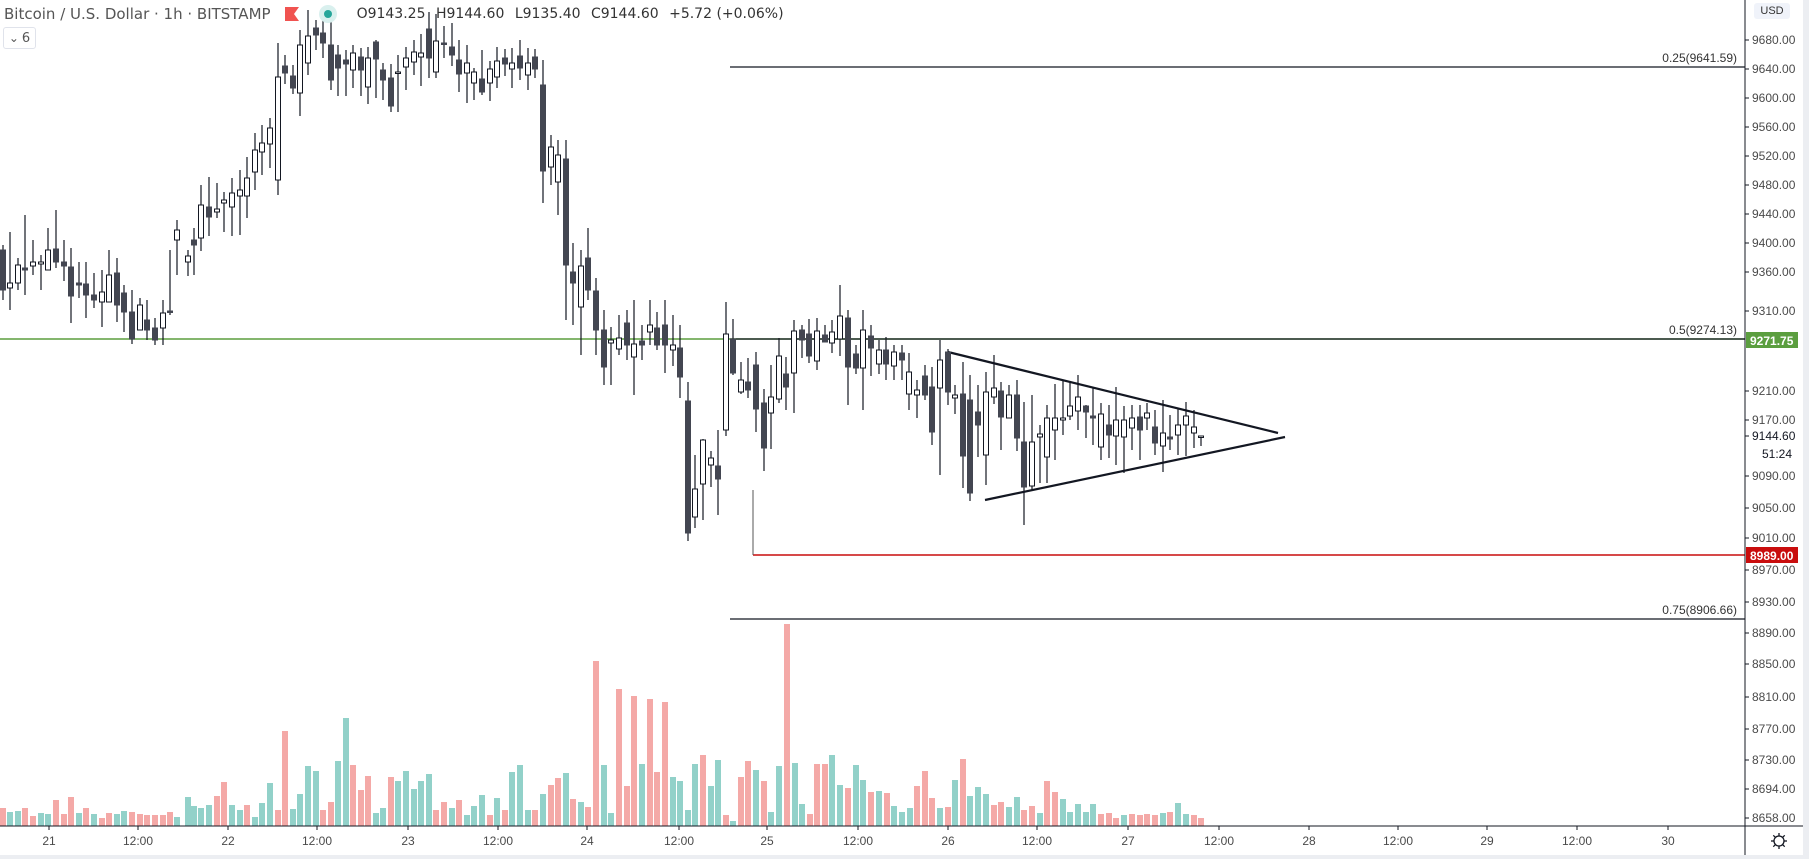 This screenshot has width=1809, height=859. What do you see at coordinates (1135, 468) in the screenshot?
I see `triangle-lower-trendline` at bounding box center [1135, 468].